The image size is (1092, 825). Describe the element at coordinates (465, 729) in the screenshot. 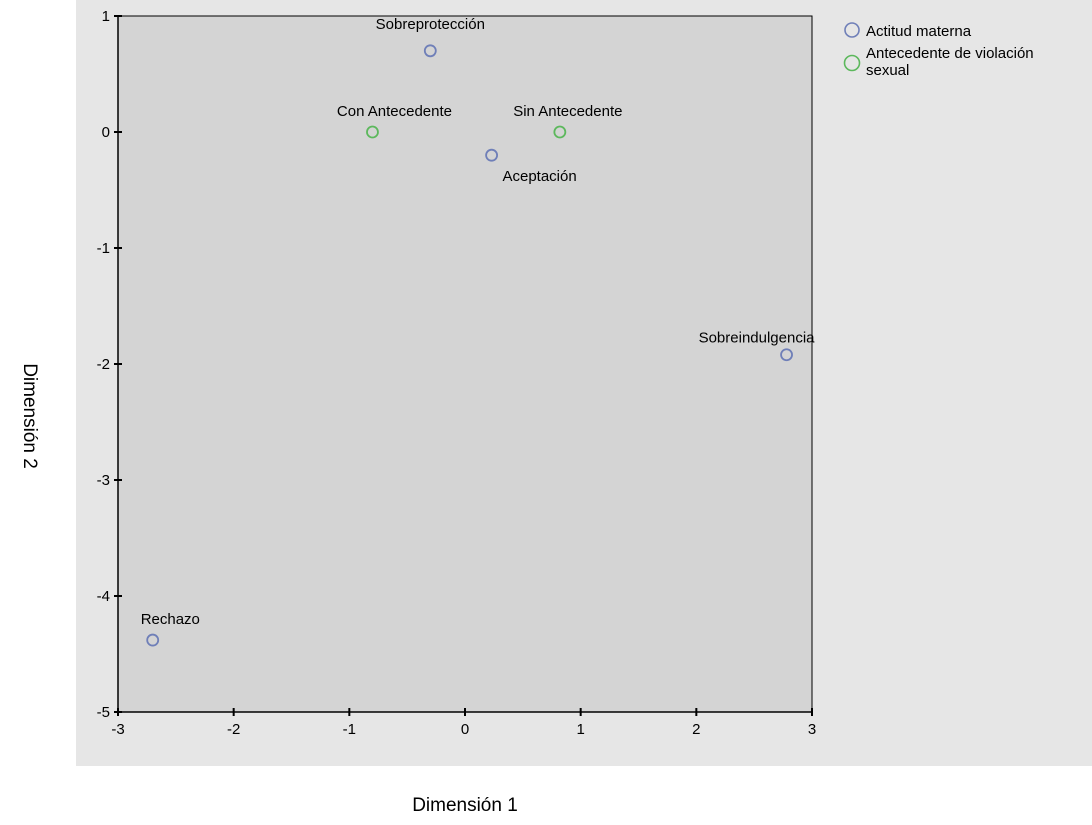

I see `x-tick-label: 0` at that location.